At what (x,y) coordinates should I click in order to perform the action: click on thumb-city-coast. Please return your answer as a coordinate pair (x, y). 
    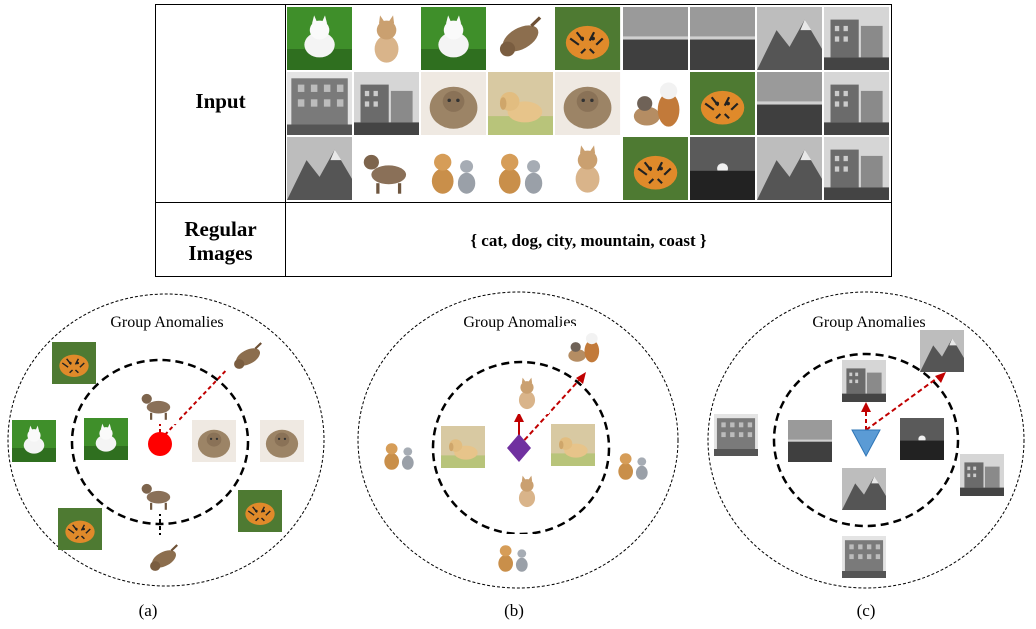
    Looking at the image, I should click on (736, 435).